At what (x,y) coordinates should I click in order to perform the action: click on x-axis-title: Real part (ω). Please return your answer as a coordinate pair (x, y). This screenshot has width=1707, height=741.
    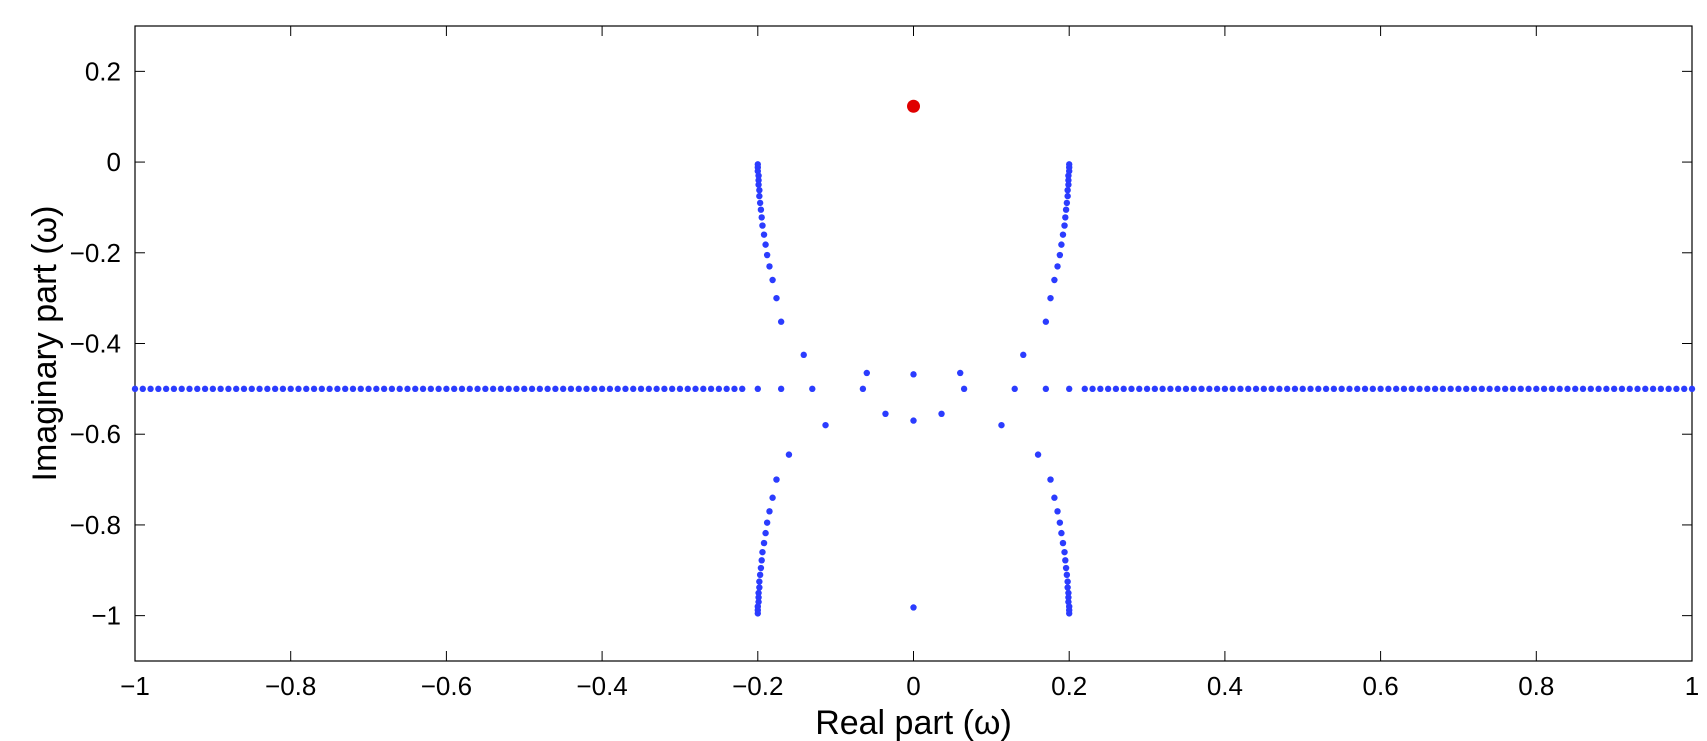
    Looking at the image, I should click on (913, 722).